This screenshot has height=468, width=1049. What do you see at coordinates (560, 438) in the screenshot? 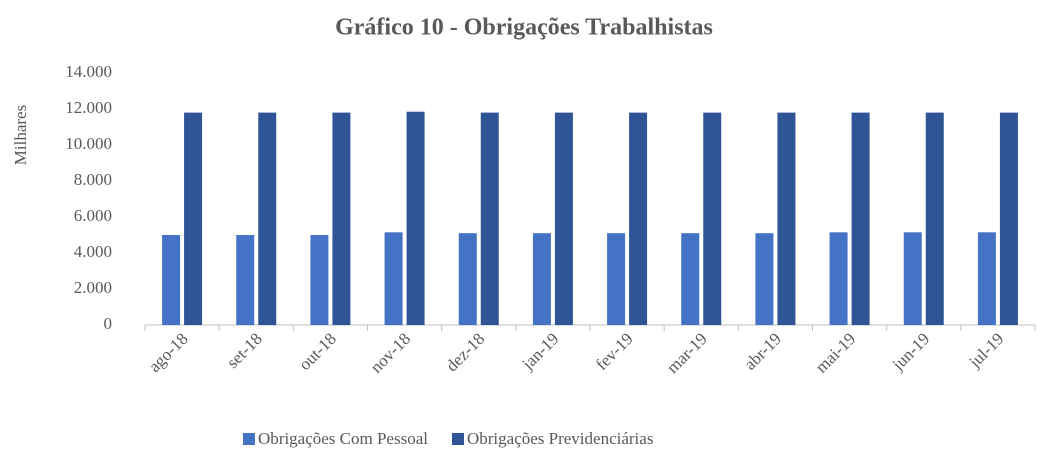
I see `legend-label: Obrigações Previdenciárias` at bounding box center [560, 438].